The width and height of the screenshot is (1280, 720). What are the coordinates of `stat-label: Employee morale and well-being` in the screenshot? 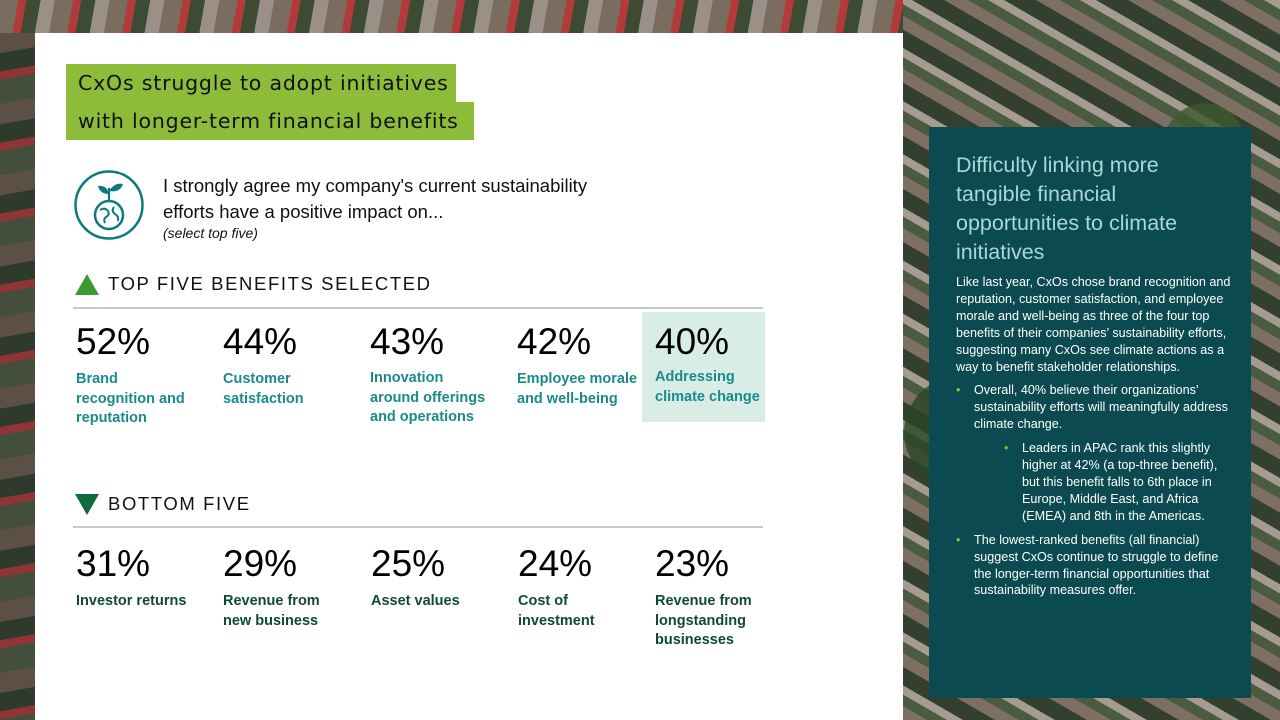 It's located at (577, 389).